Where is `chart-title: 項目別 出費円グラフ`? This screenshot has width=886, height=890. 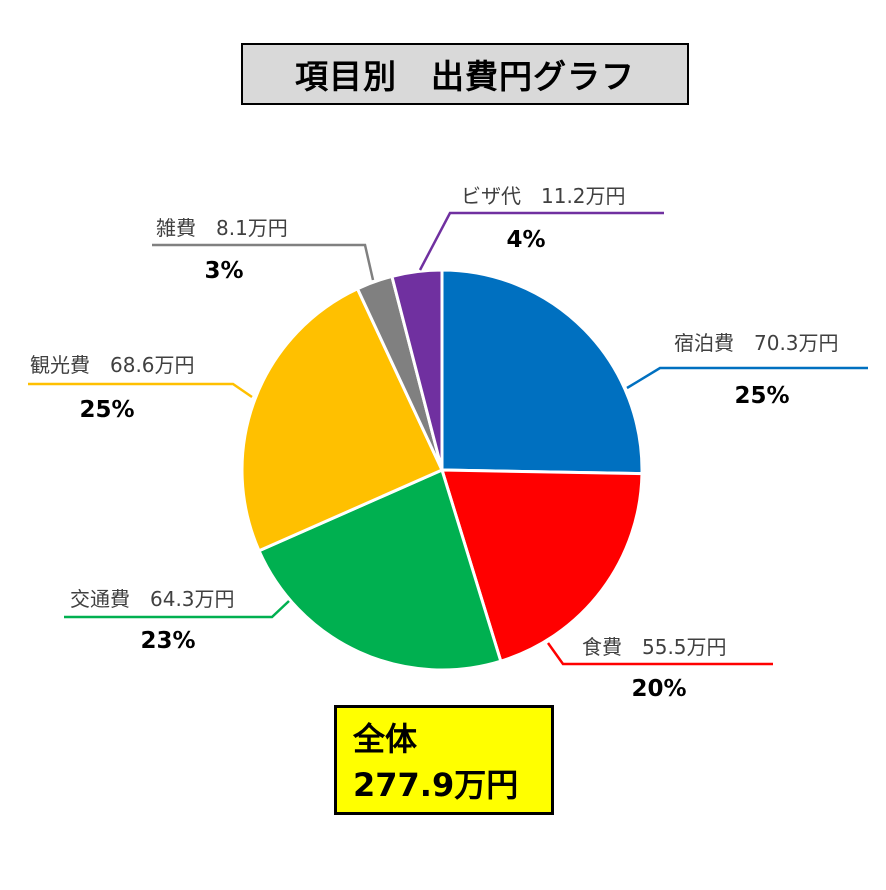
chart-title: 項目別 出費円グラフ is located at coordinates (465, 74).